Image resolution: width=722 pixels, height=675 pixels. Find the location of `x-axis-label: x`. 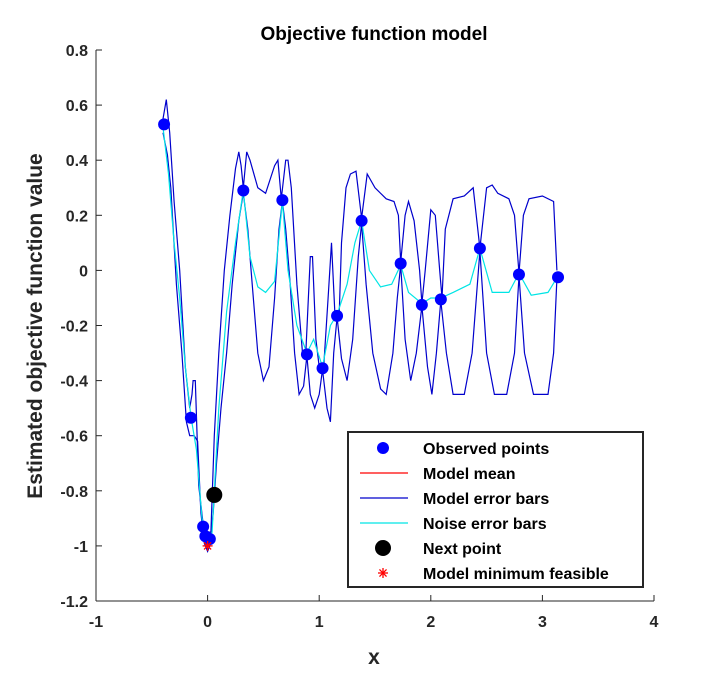

x-axis-label: x is located at coordinates (374, 657).